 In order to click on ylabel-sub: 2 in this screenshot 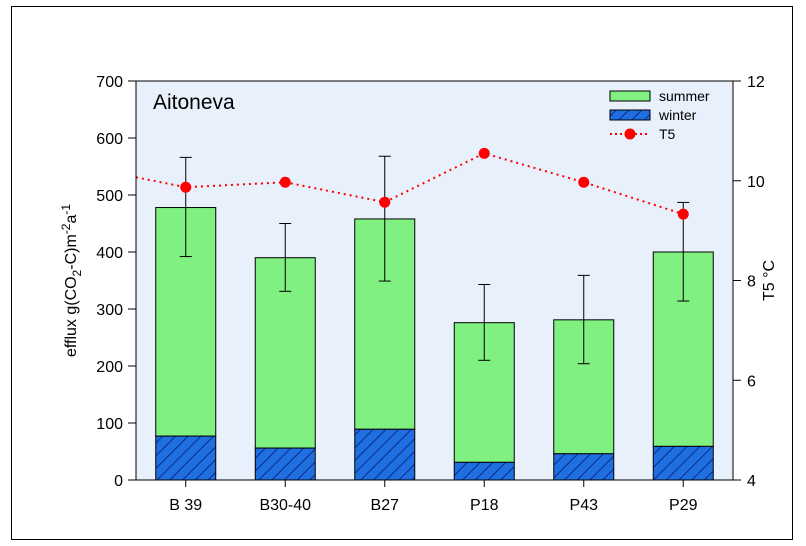, I will do `click(77, 272)`.